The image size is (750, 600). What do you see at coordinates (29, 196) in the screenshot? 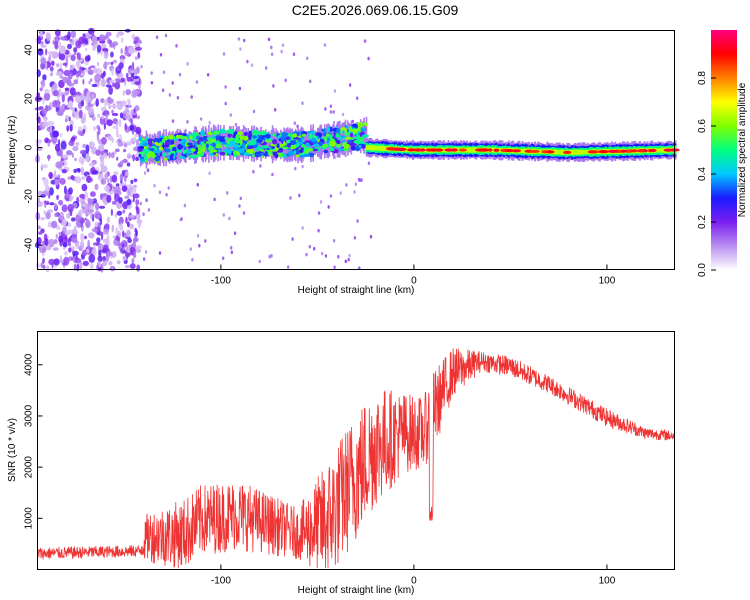
I see `y-tick-label: -20` at bounding box center [29, 196].